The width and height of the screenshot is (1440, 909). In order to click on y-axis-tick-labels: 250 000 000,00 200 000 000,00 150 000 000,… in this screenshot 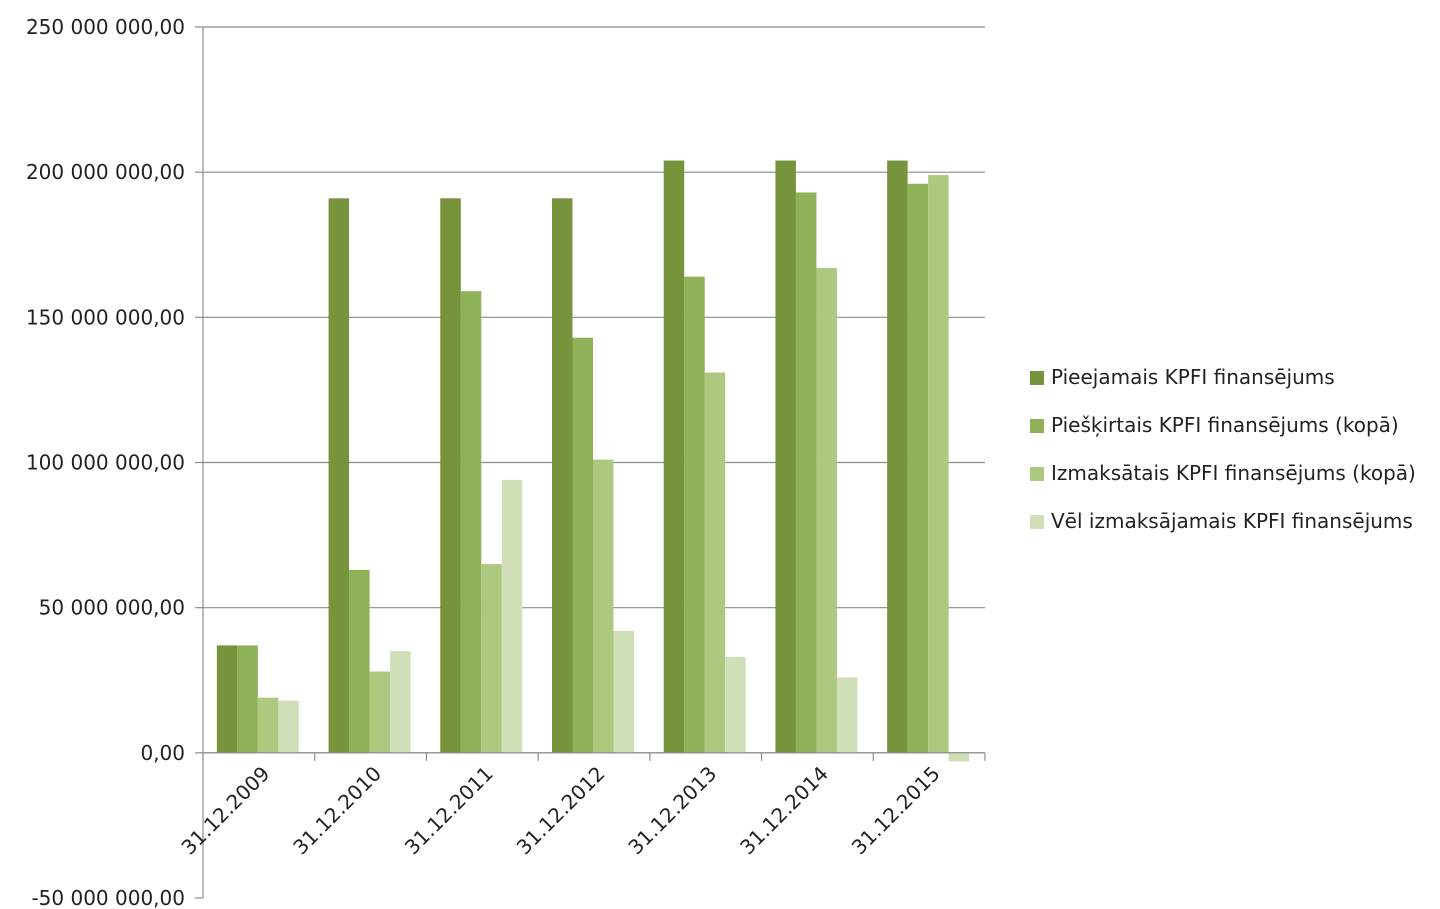, I will do `click(105, 462)`.